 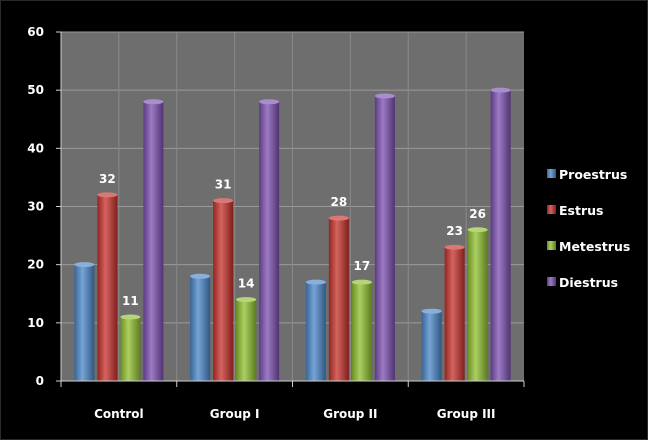 I want to click on legend-swatch-estrus, so click(x=551, y=209).